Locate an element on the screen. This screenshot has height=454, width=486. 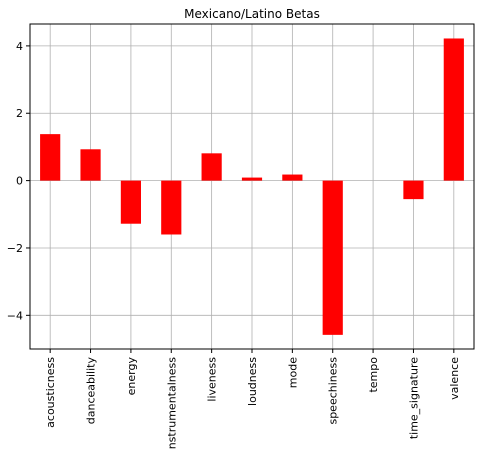
bar-mode is located at coordinates (292, 177).